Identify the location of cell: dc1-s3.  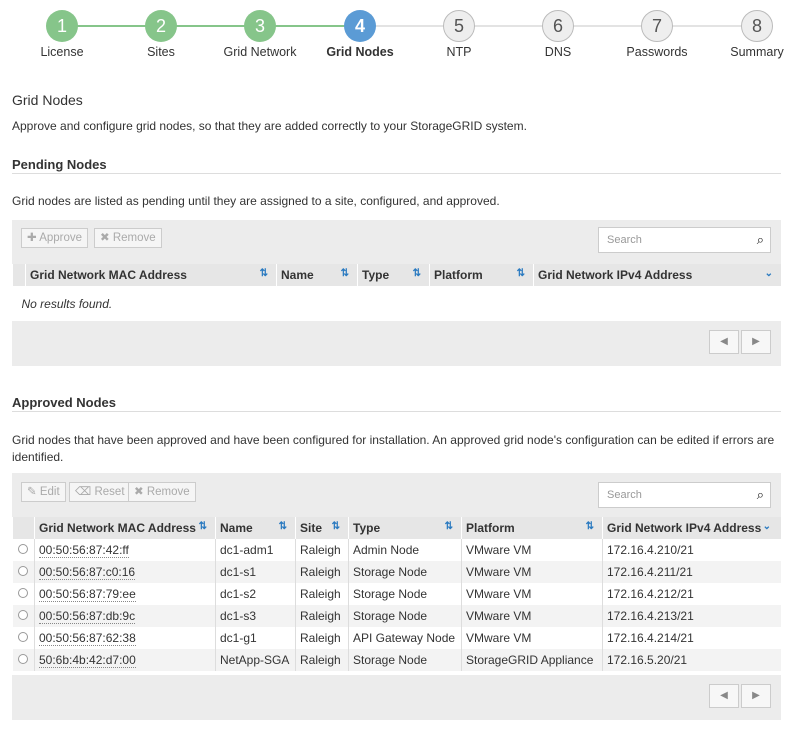
(255, 616).